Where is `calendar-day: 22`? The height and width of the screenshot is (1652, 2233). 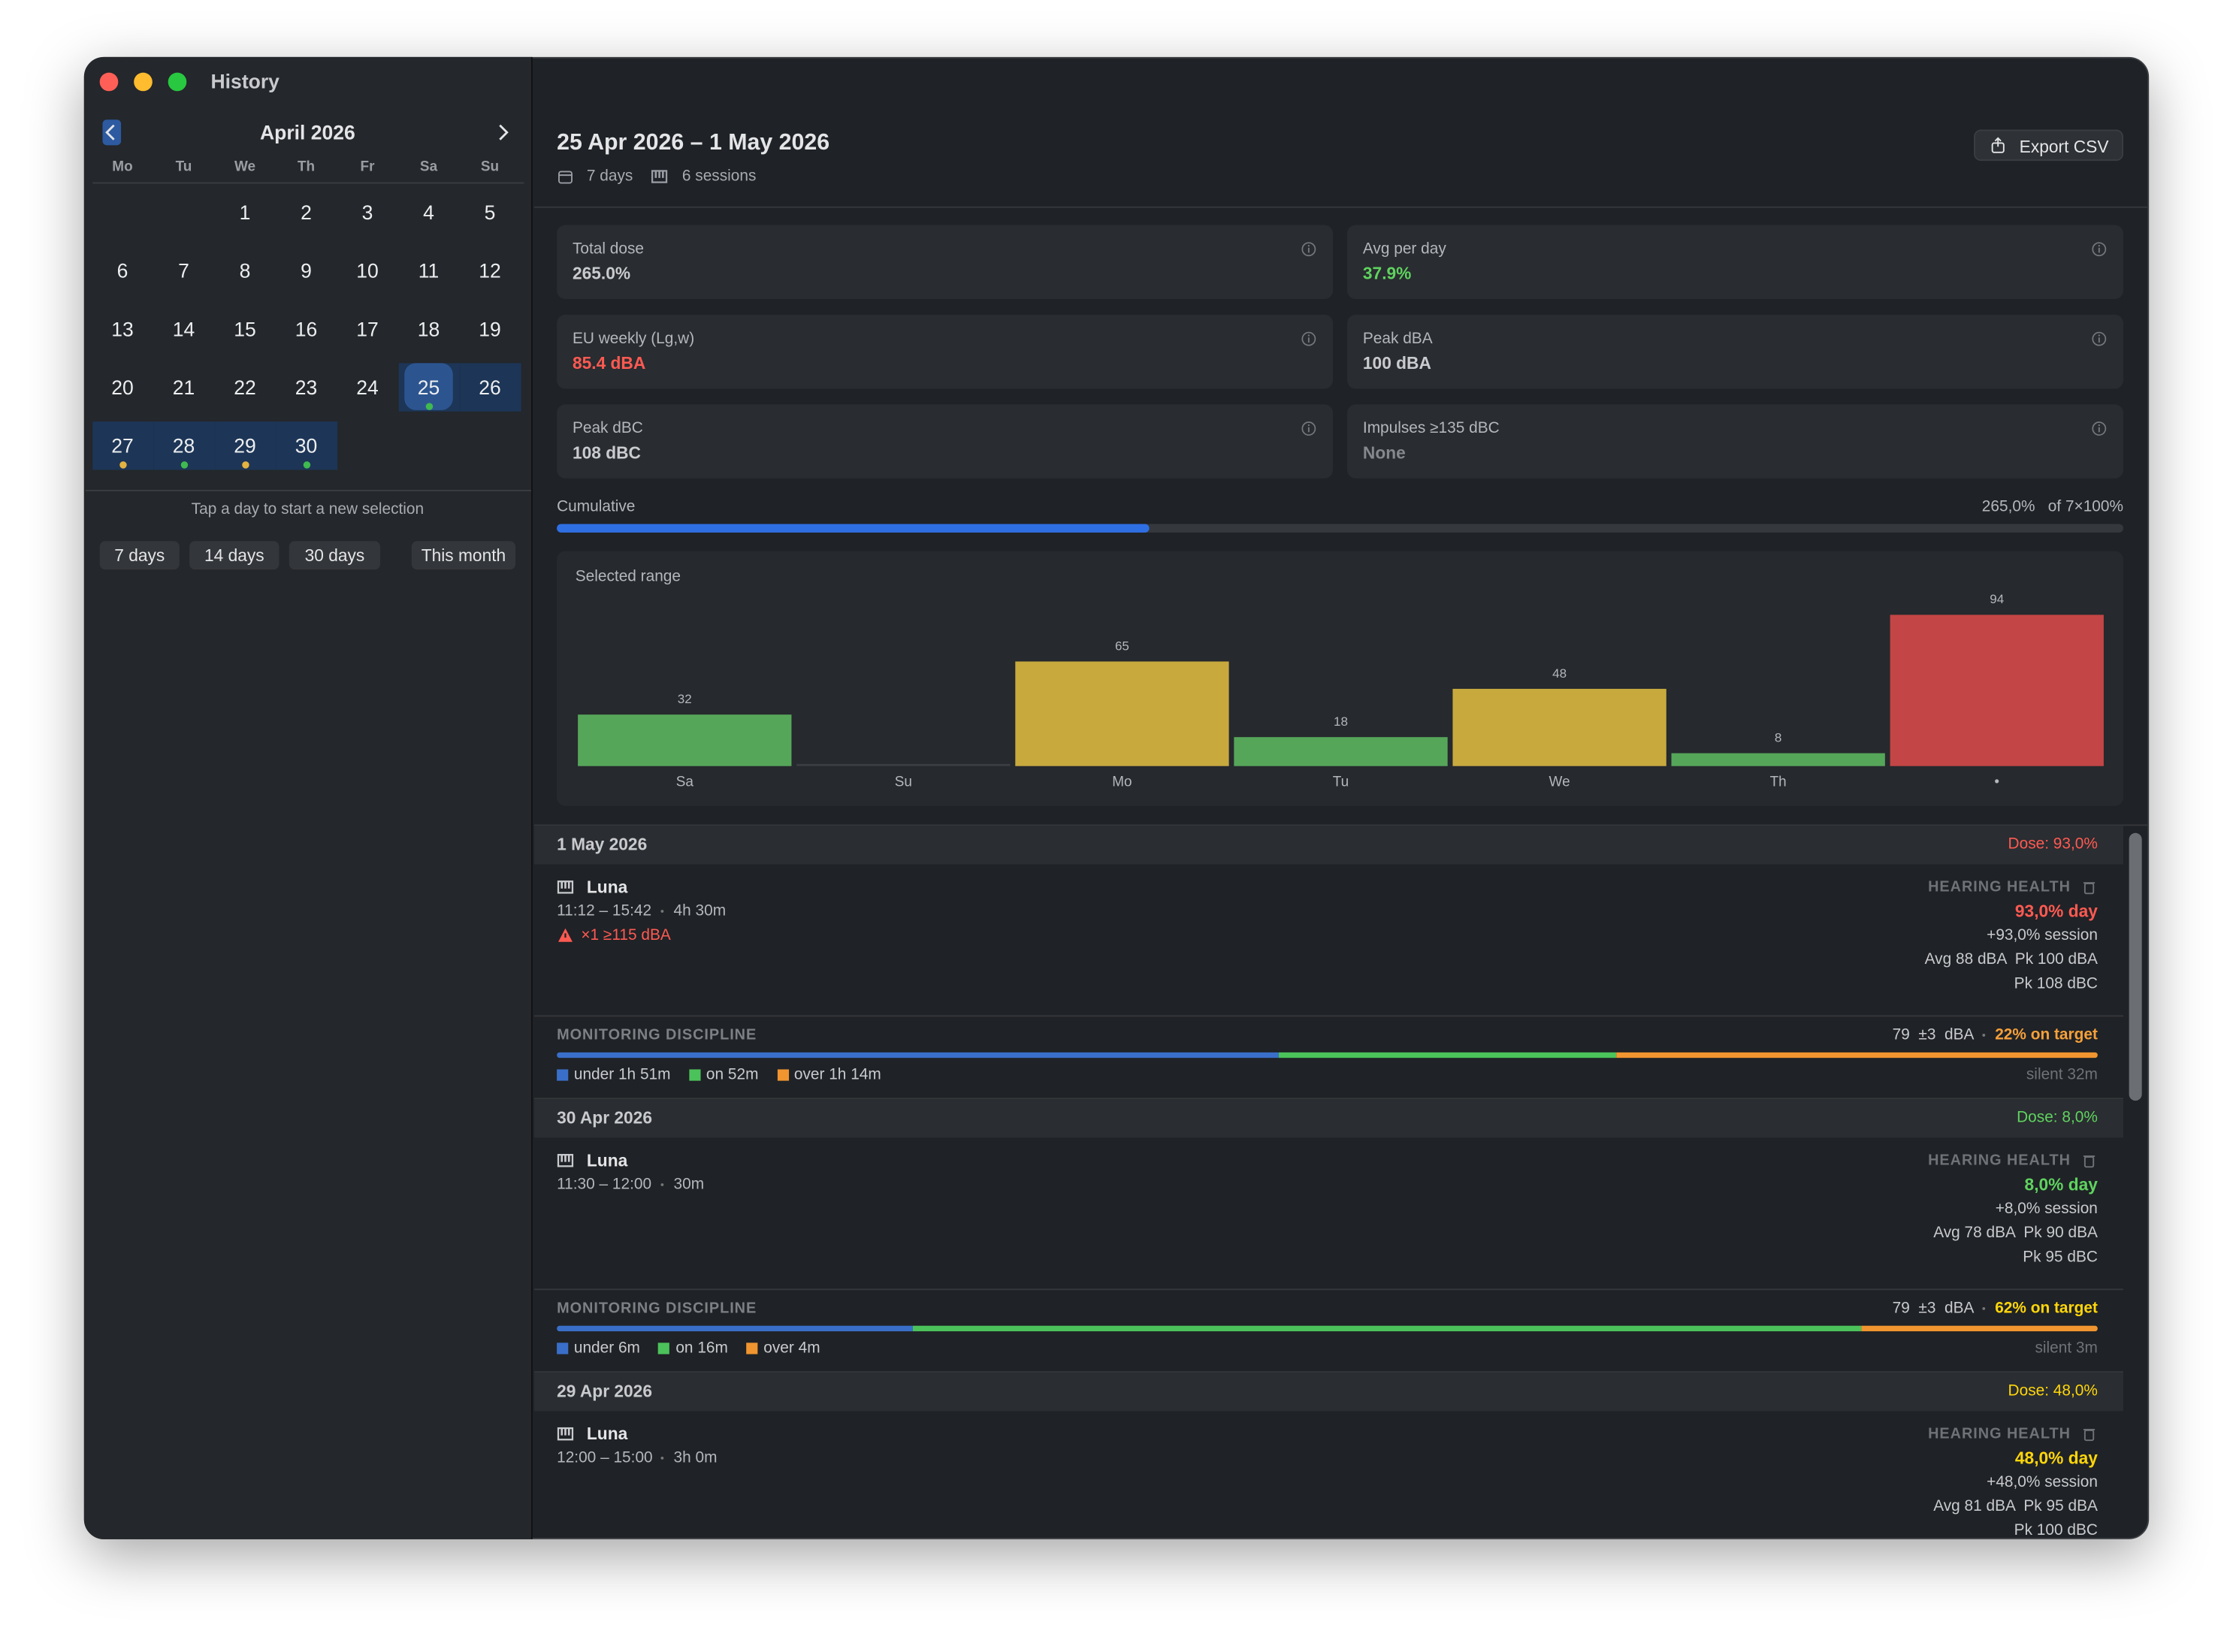
calendar-day: 22 is located at coordinates (245, 387).